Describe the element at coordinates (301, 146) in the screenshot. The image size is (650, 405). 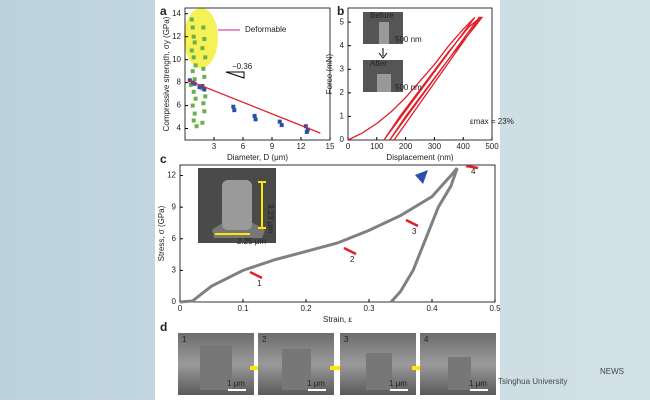
I see `x-tick-label: 12` at that location.